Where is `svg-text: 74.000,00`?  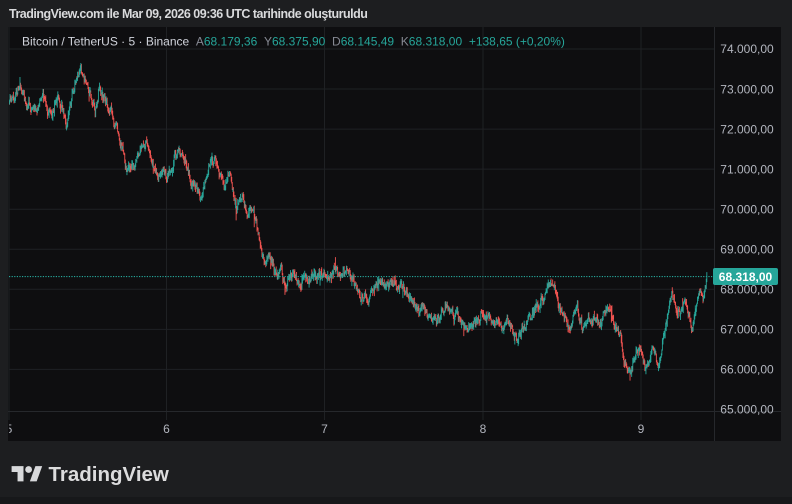 svg-text: 74.000,00 is located at coordinates (747, 49).